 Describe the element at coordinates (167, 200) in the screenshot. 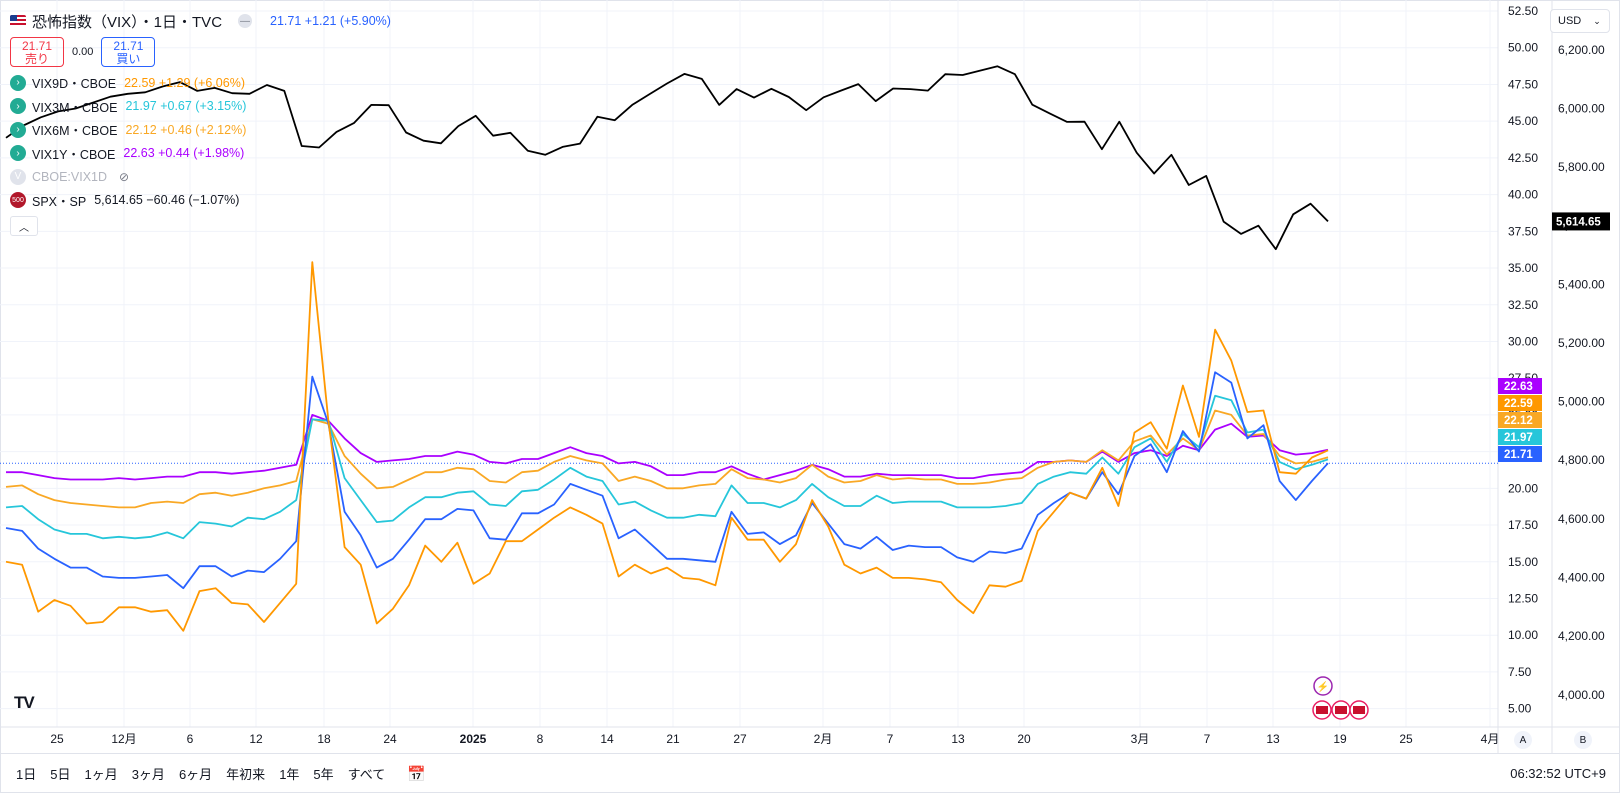

I see `legend-series-value: 5,614.65 −60.46 (−1.07%)` at that location.